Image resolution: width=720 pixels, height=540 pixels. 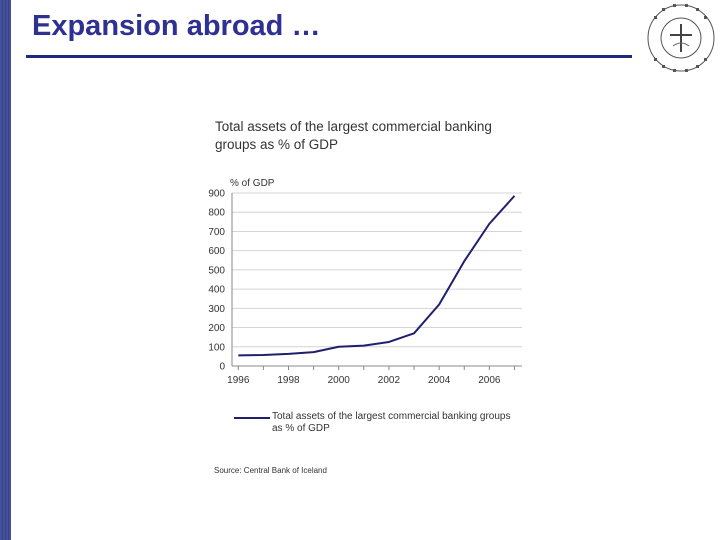 I want to click on legend-line-swatch, so click(x=252, y=418).